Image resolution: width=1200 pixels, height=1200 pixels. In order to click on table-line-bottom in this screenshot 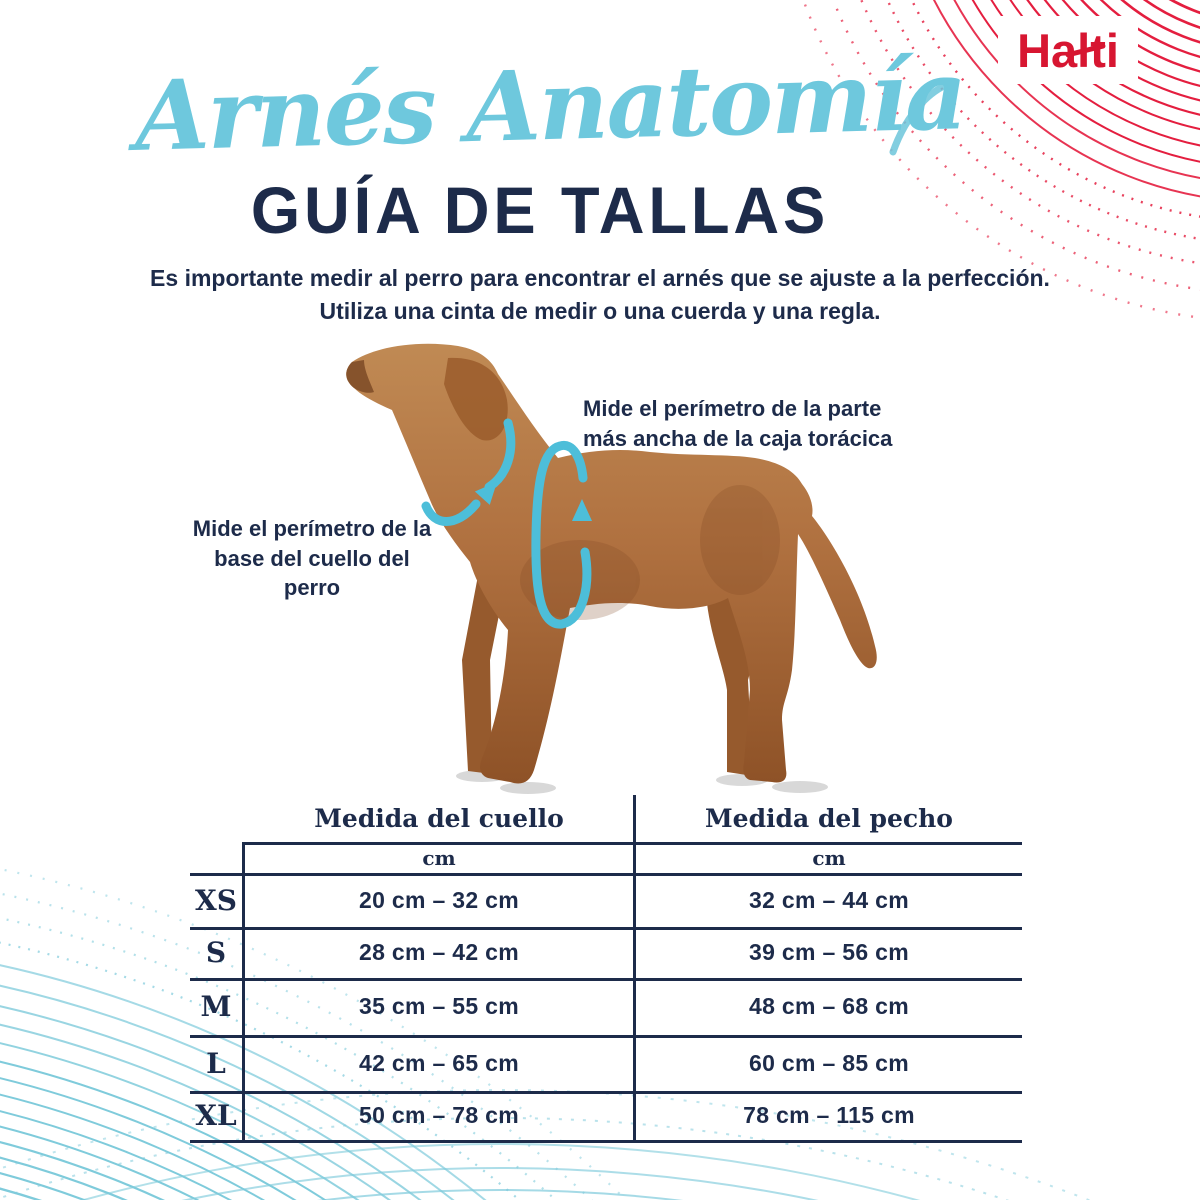, I will do `click(606, 1141)`.